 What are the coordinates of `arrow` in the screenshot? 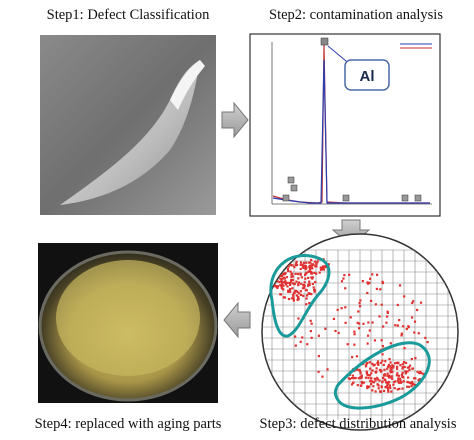 It's located at (237, 320).